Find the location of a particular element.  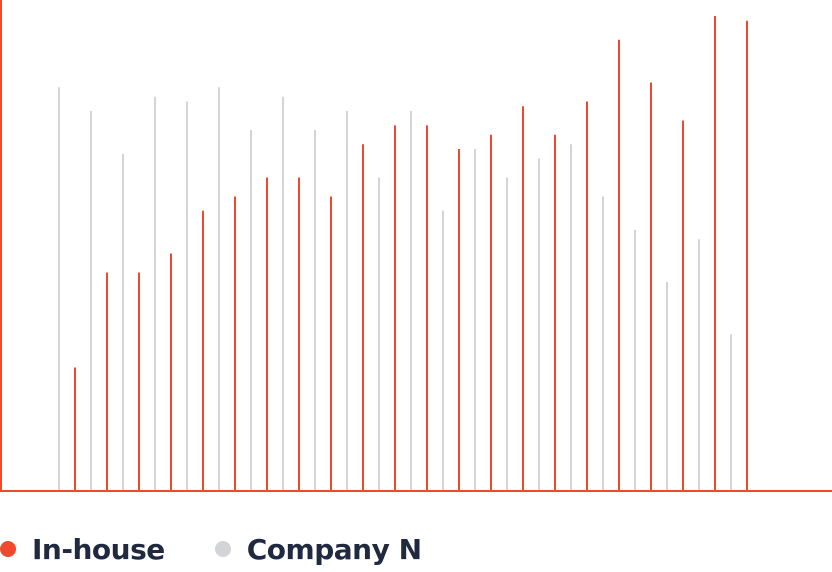

legend-item-company-n: Company N is located at coordinates (318, 549).